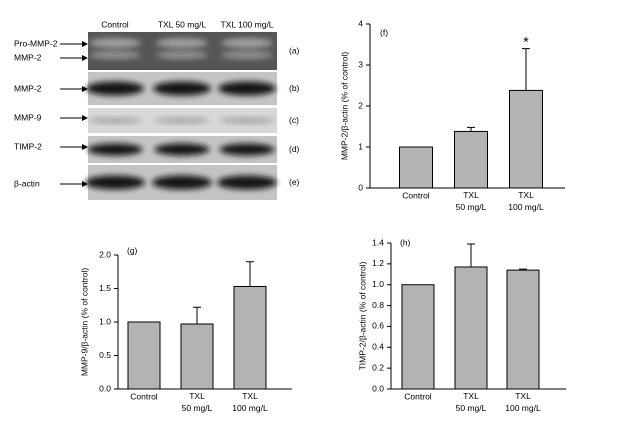 This screenshot has width=620, height=424. I want to click on y-tick-label: 2, so click(360, 105).